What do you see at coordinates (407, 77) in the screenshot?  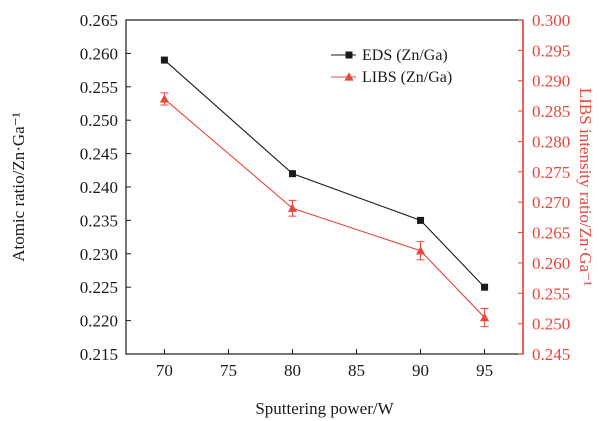 I see `legend-label: LIBS (Zn/Ga)` at bounding box center [407, 77].